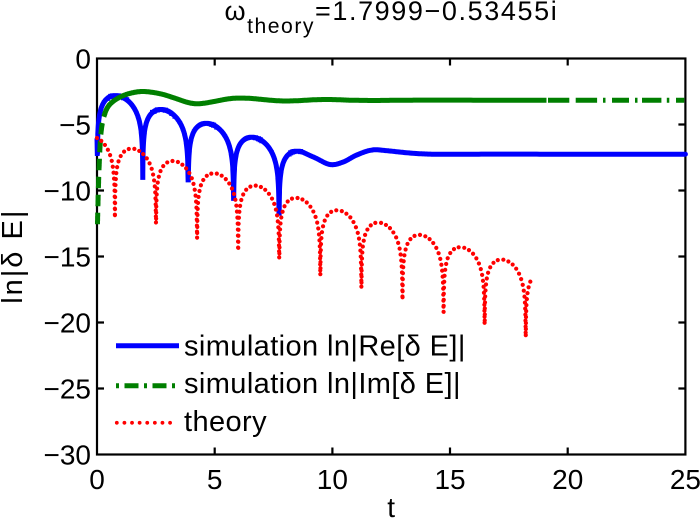 This screenshot has width=700, height=525. I want to click on svg-text: 20, so click(567, 479).